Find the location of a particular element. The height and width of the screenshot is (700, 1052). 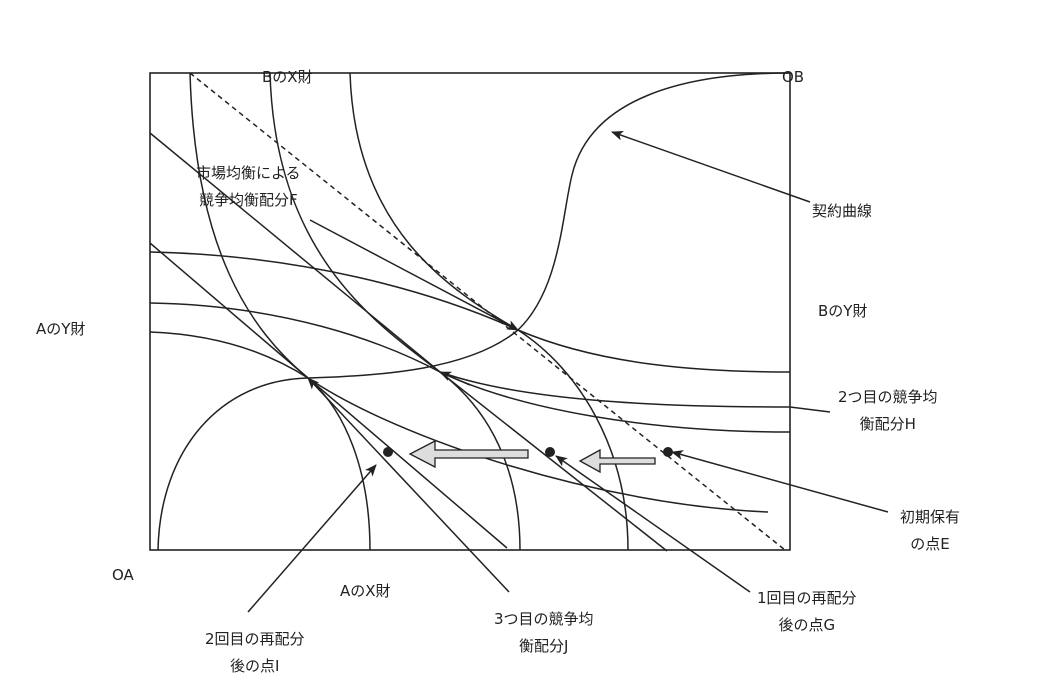

label-line: 3つ目の競争均 is located at coordinates (544, 619).